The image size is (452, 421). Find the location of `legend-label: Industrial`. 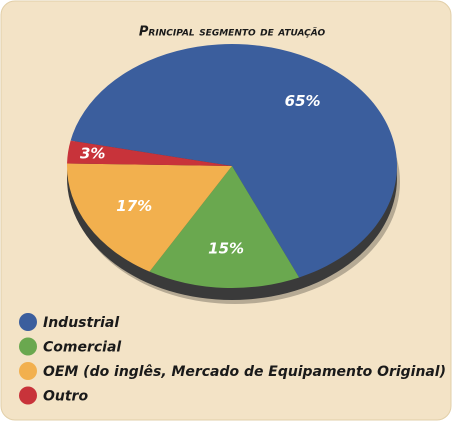

legend-label: Industrial is located at coordinates (81, 323).